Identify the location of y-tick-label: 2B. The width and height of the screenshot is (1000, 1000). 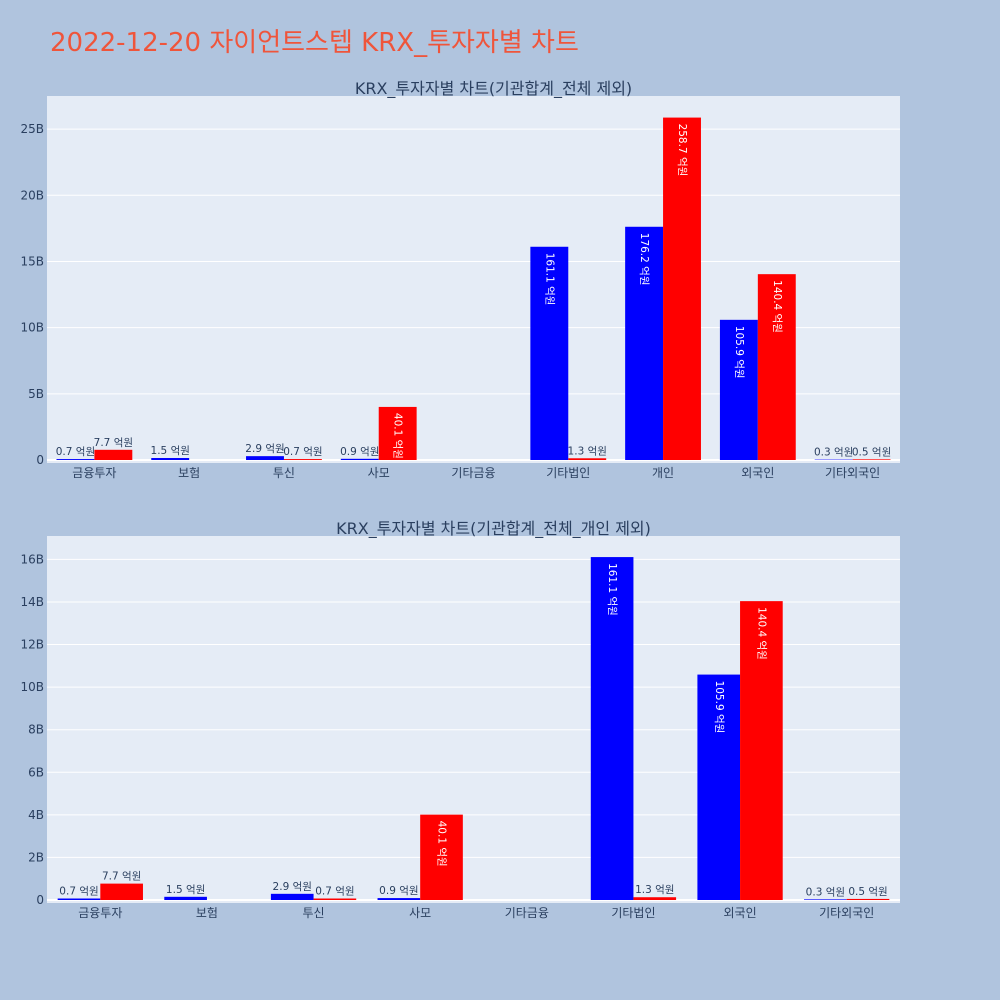
(36, 857).